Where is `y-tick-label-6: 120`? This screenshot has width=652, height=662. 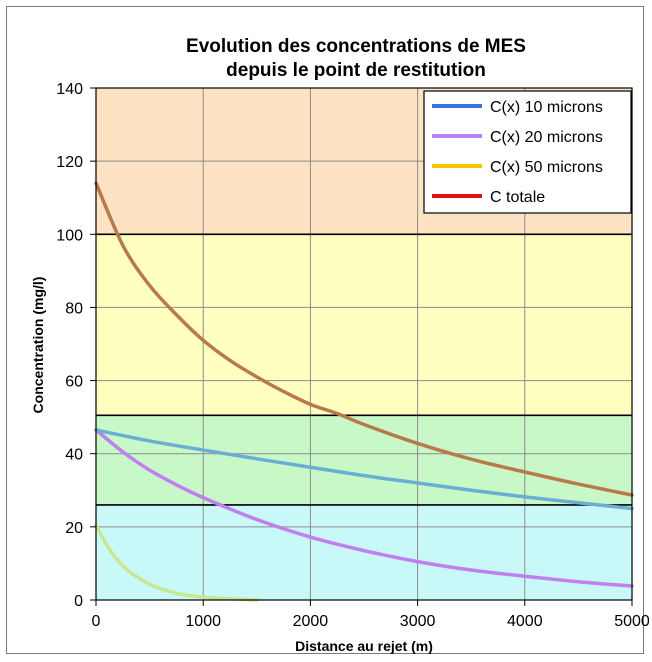
y-tick-label-6: 120 is located at coordinates (69, 162).